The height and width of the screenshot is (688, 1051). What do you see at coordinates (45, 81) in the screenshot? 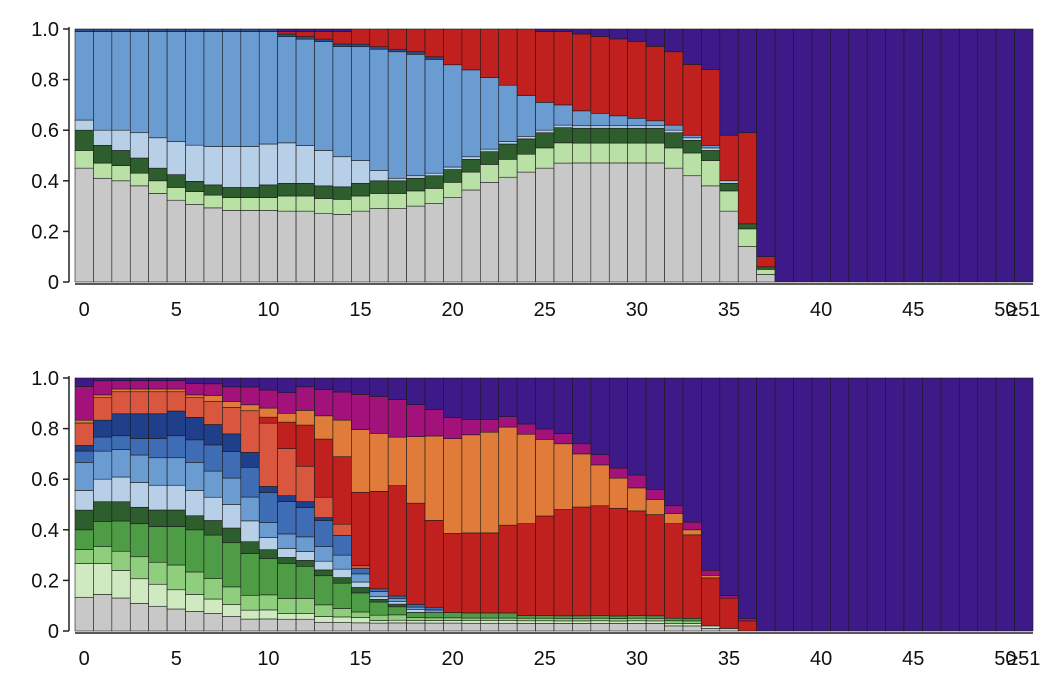
I see `y-tick-label: 0.8` at bounding box center [45, 81].